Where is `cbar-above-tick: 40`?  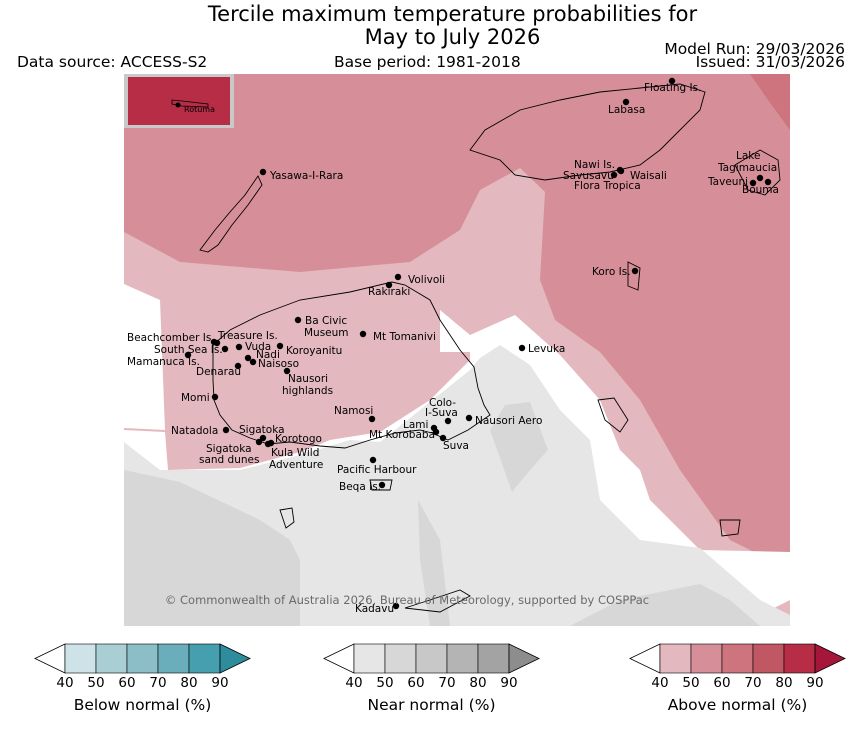
cbar-above-tick: 40 is located at coordinates (660, 683).